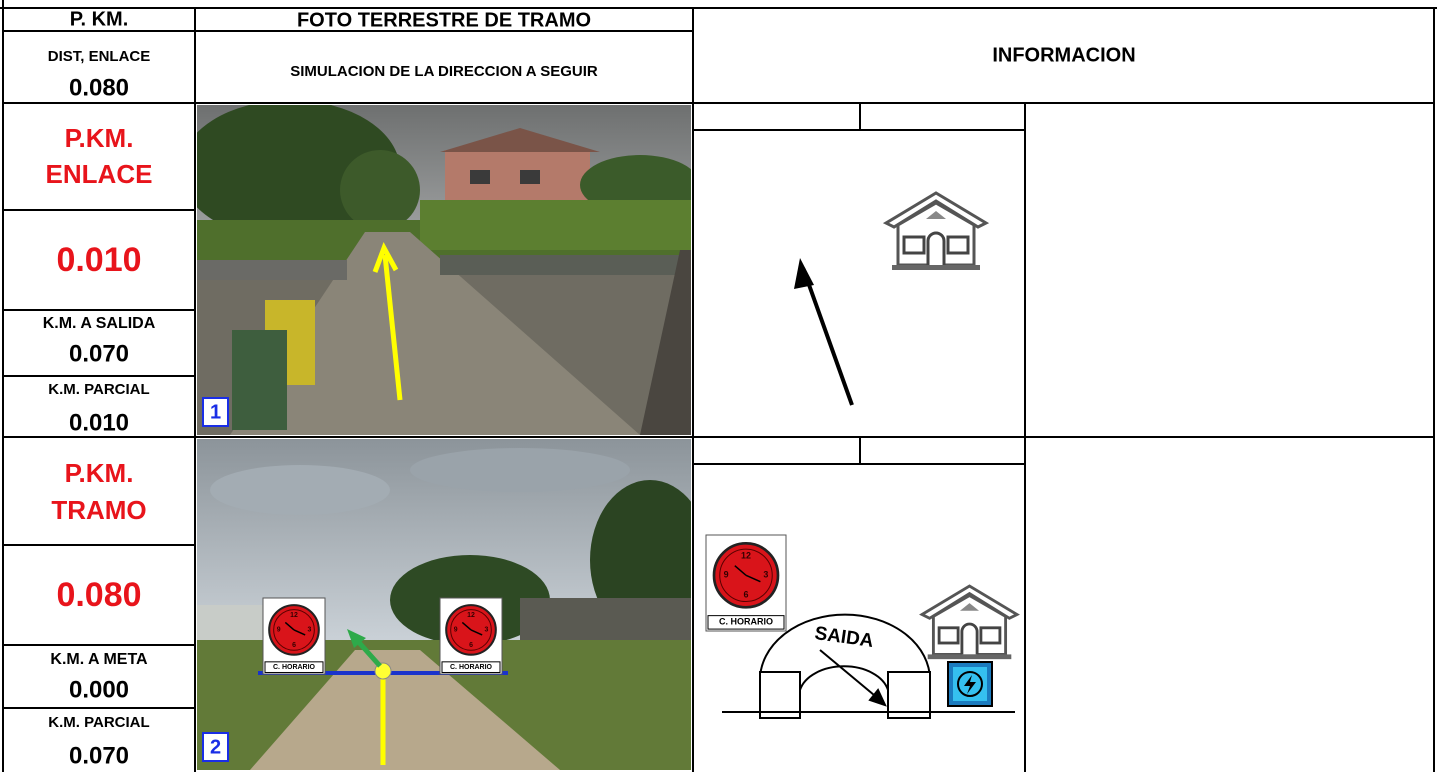  Describe the element at coordinates (868, 666) in the screenshot. I see `exit-arch` at that location.